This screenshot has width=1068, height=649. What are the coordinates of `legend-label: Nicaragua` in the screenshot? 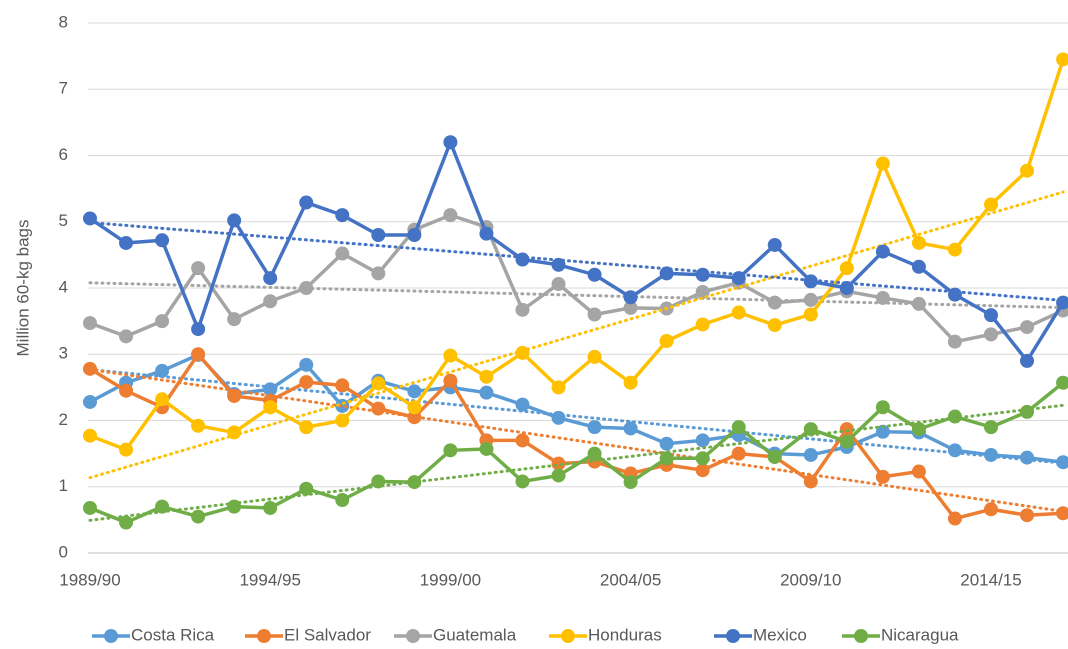 It's located at (920, 634).